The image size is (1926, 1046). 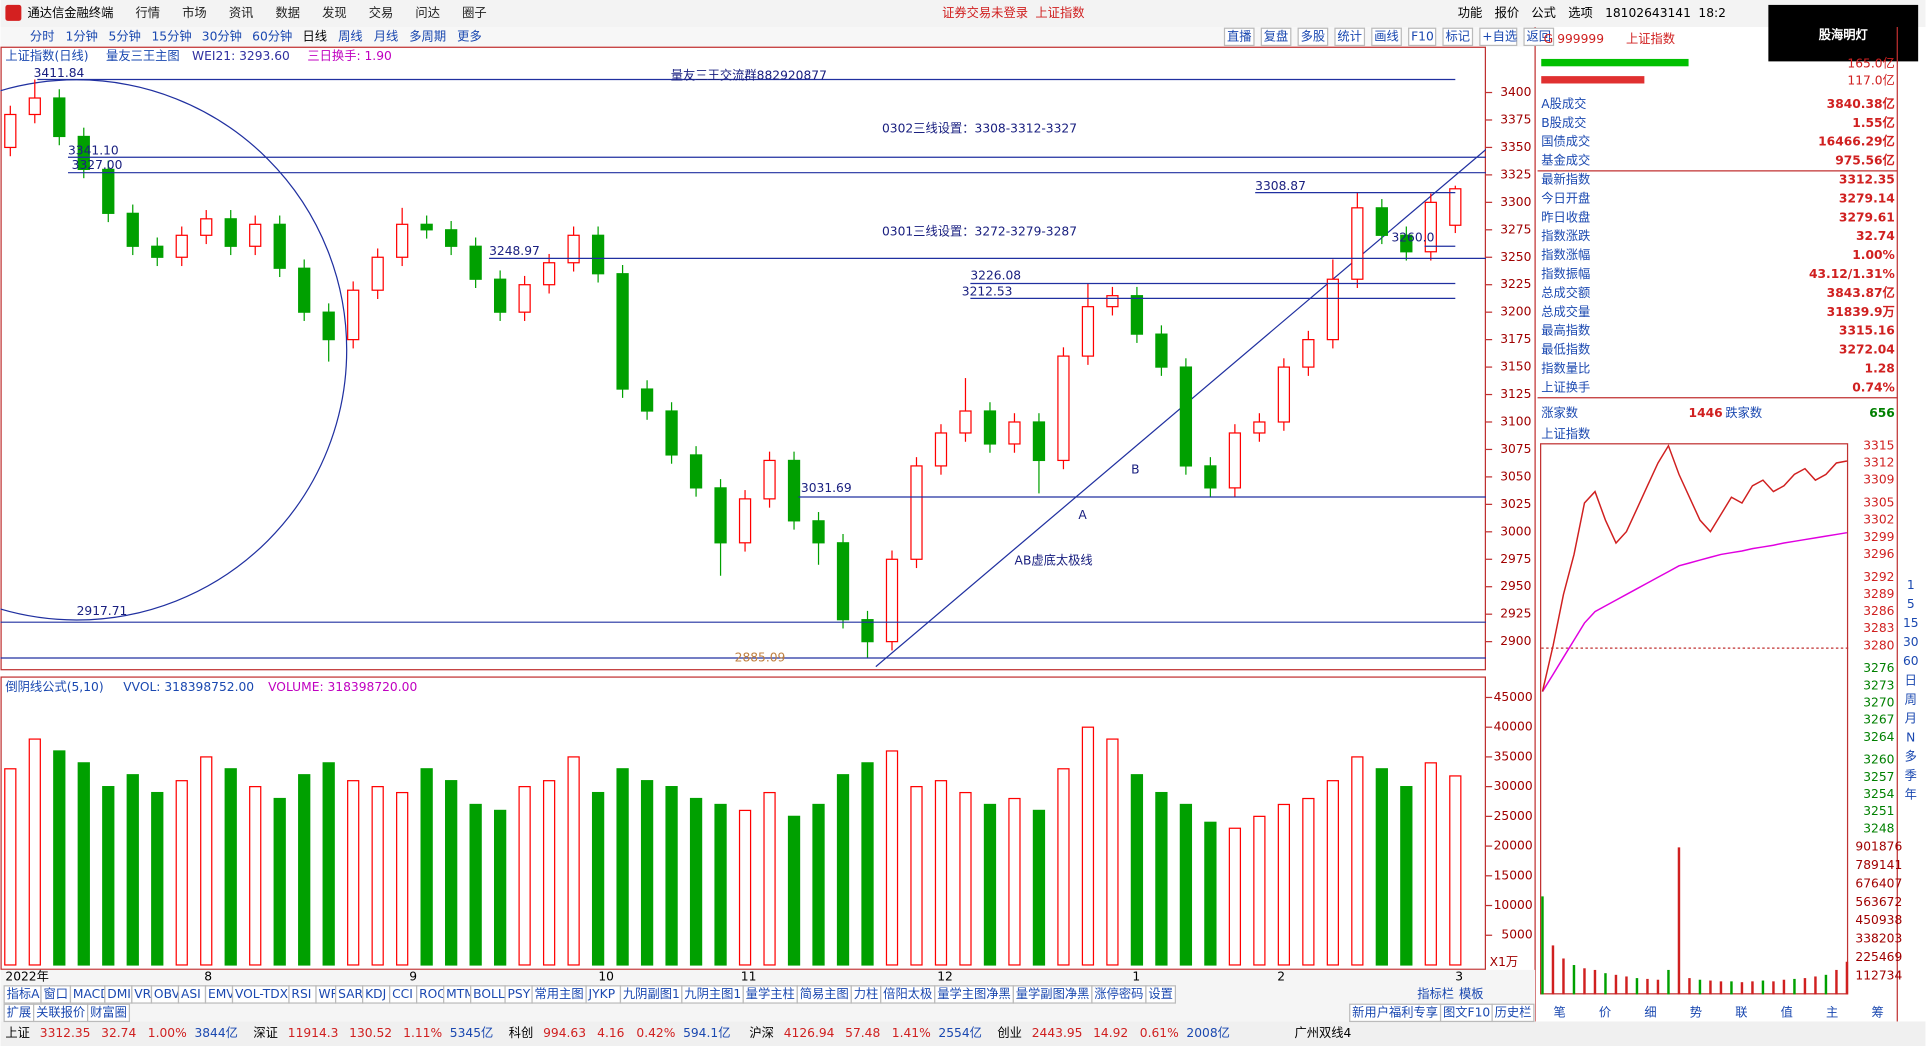 I want to click on indicator-tab: KDJ, so click(x=375, y=994).